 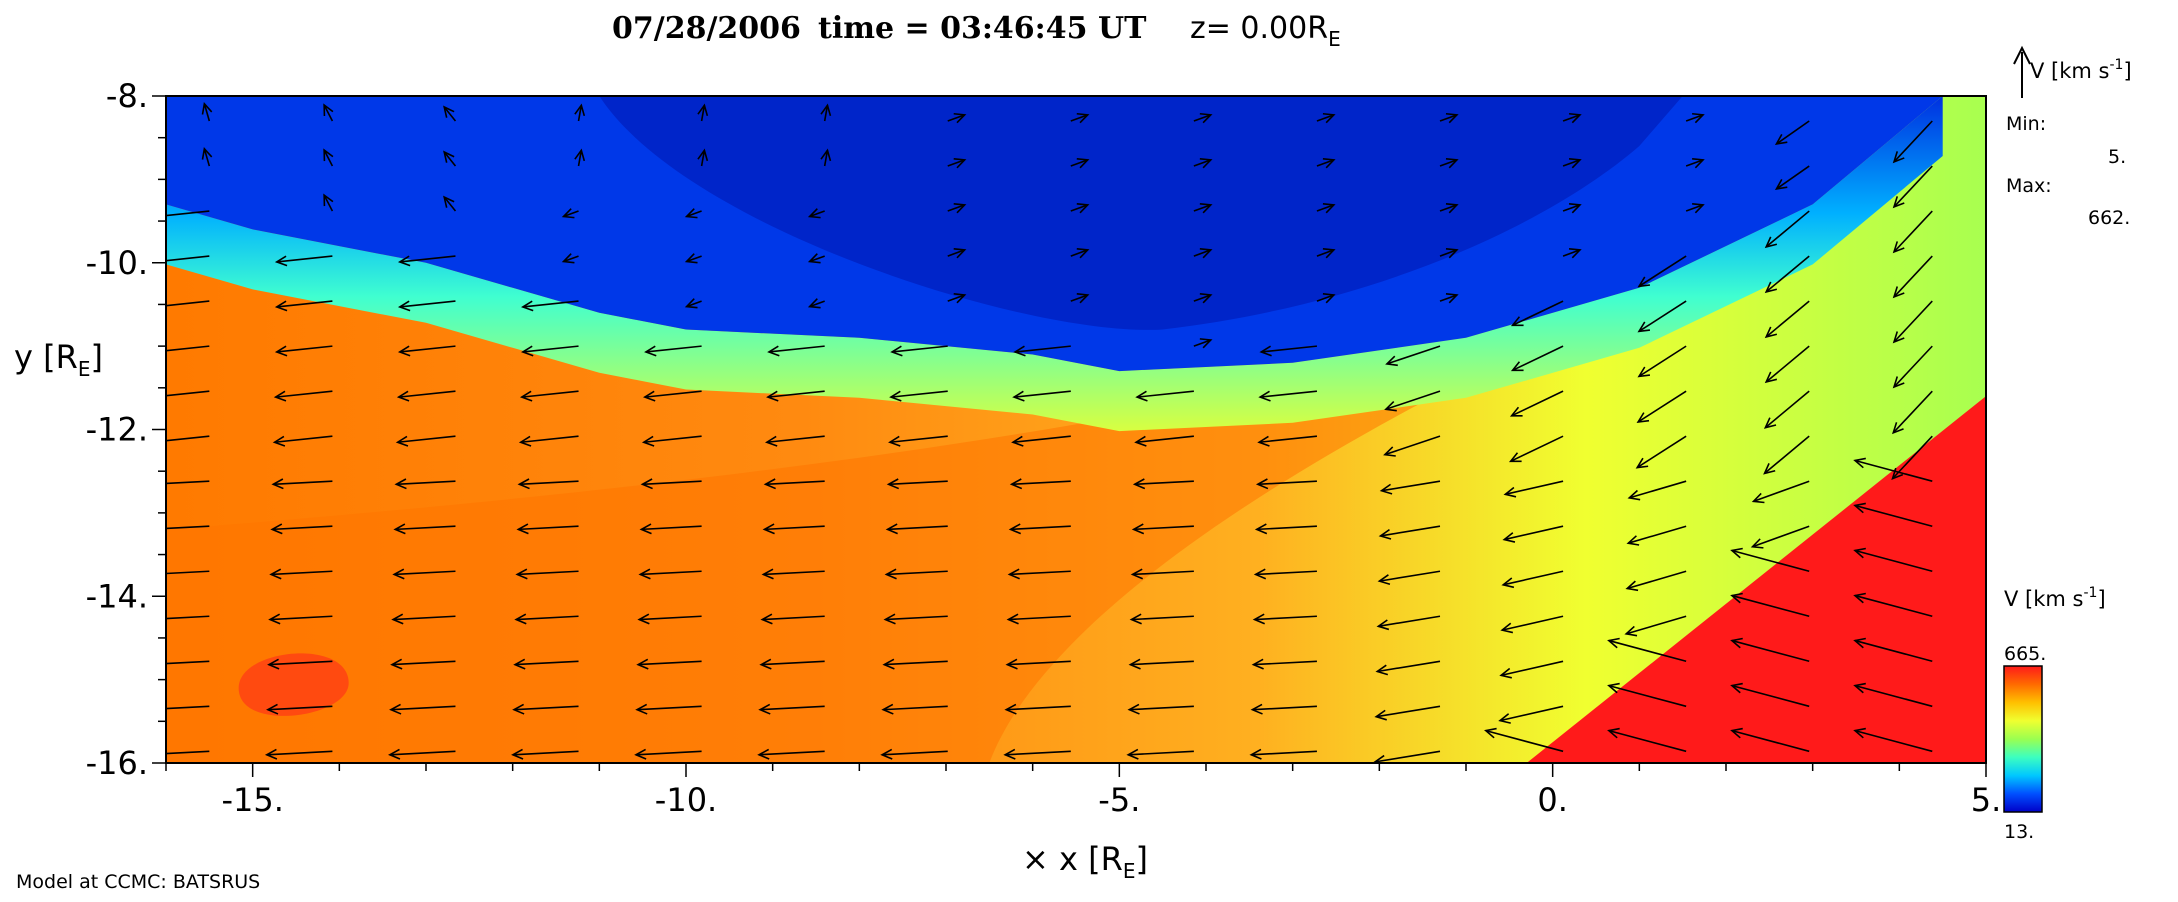 I want to click on title-z: z= 0.00RE, so click(x=1265, y=31).